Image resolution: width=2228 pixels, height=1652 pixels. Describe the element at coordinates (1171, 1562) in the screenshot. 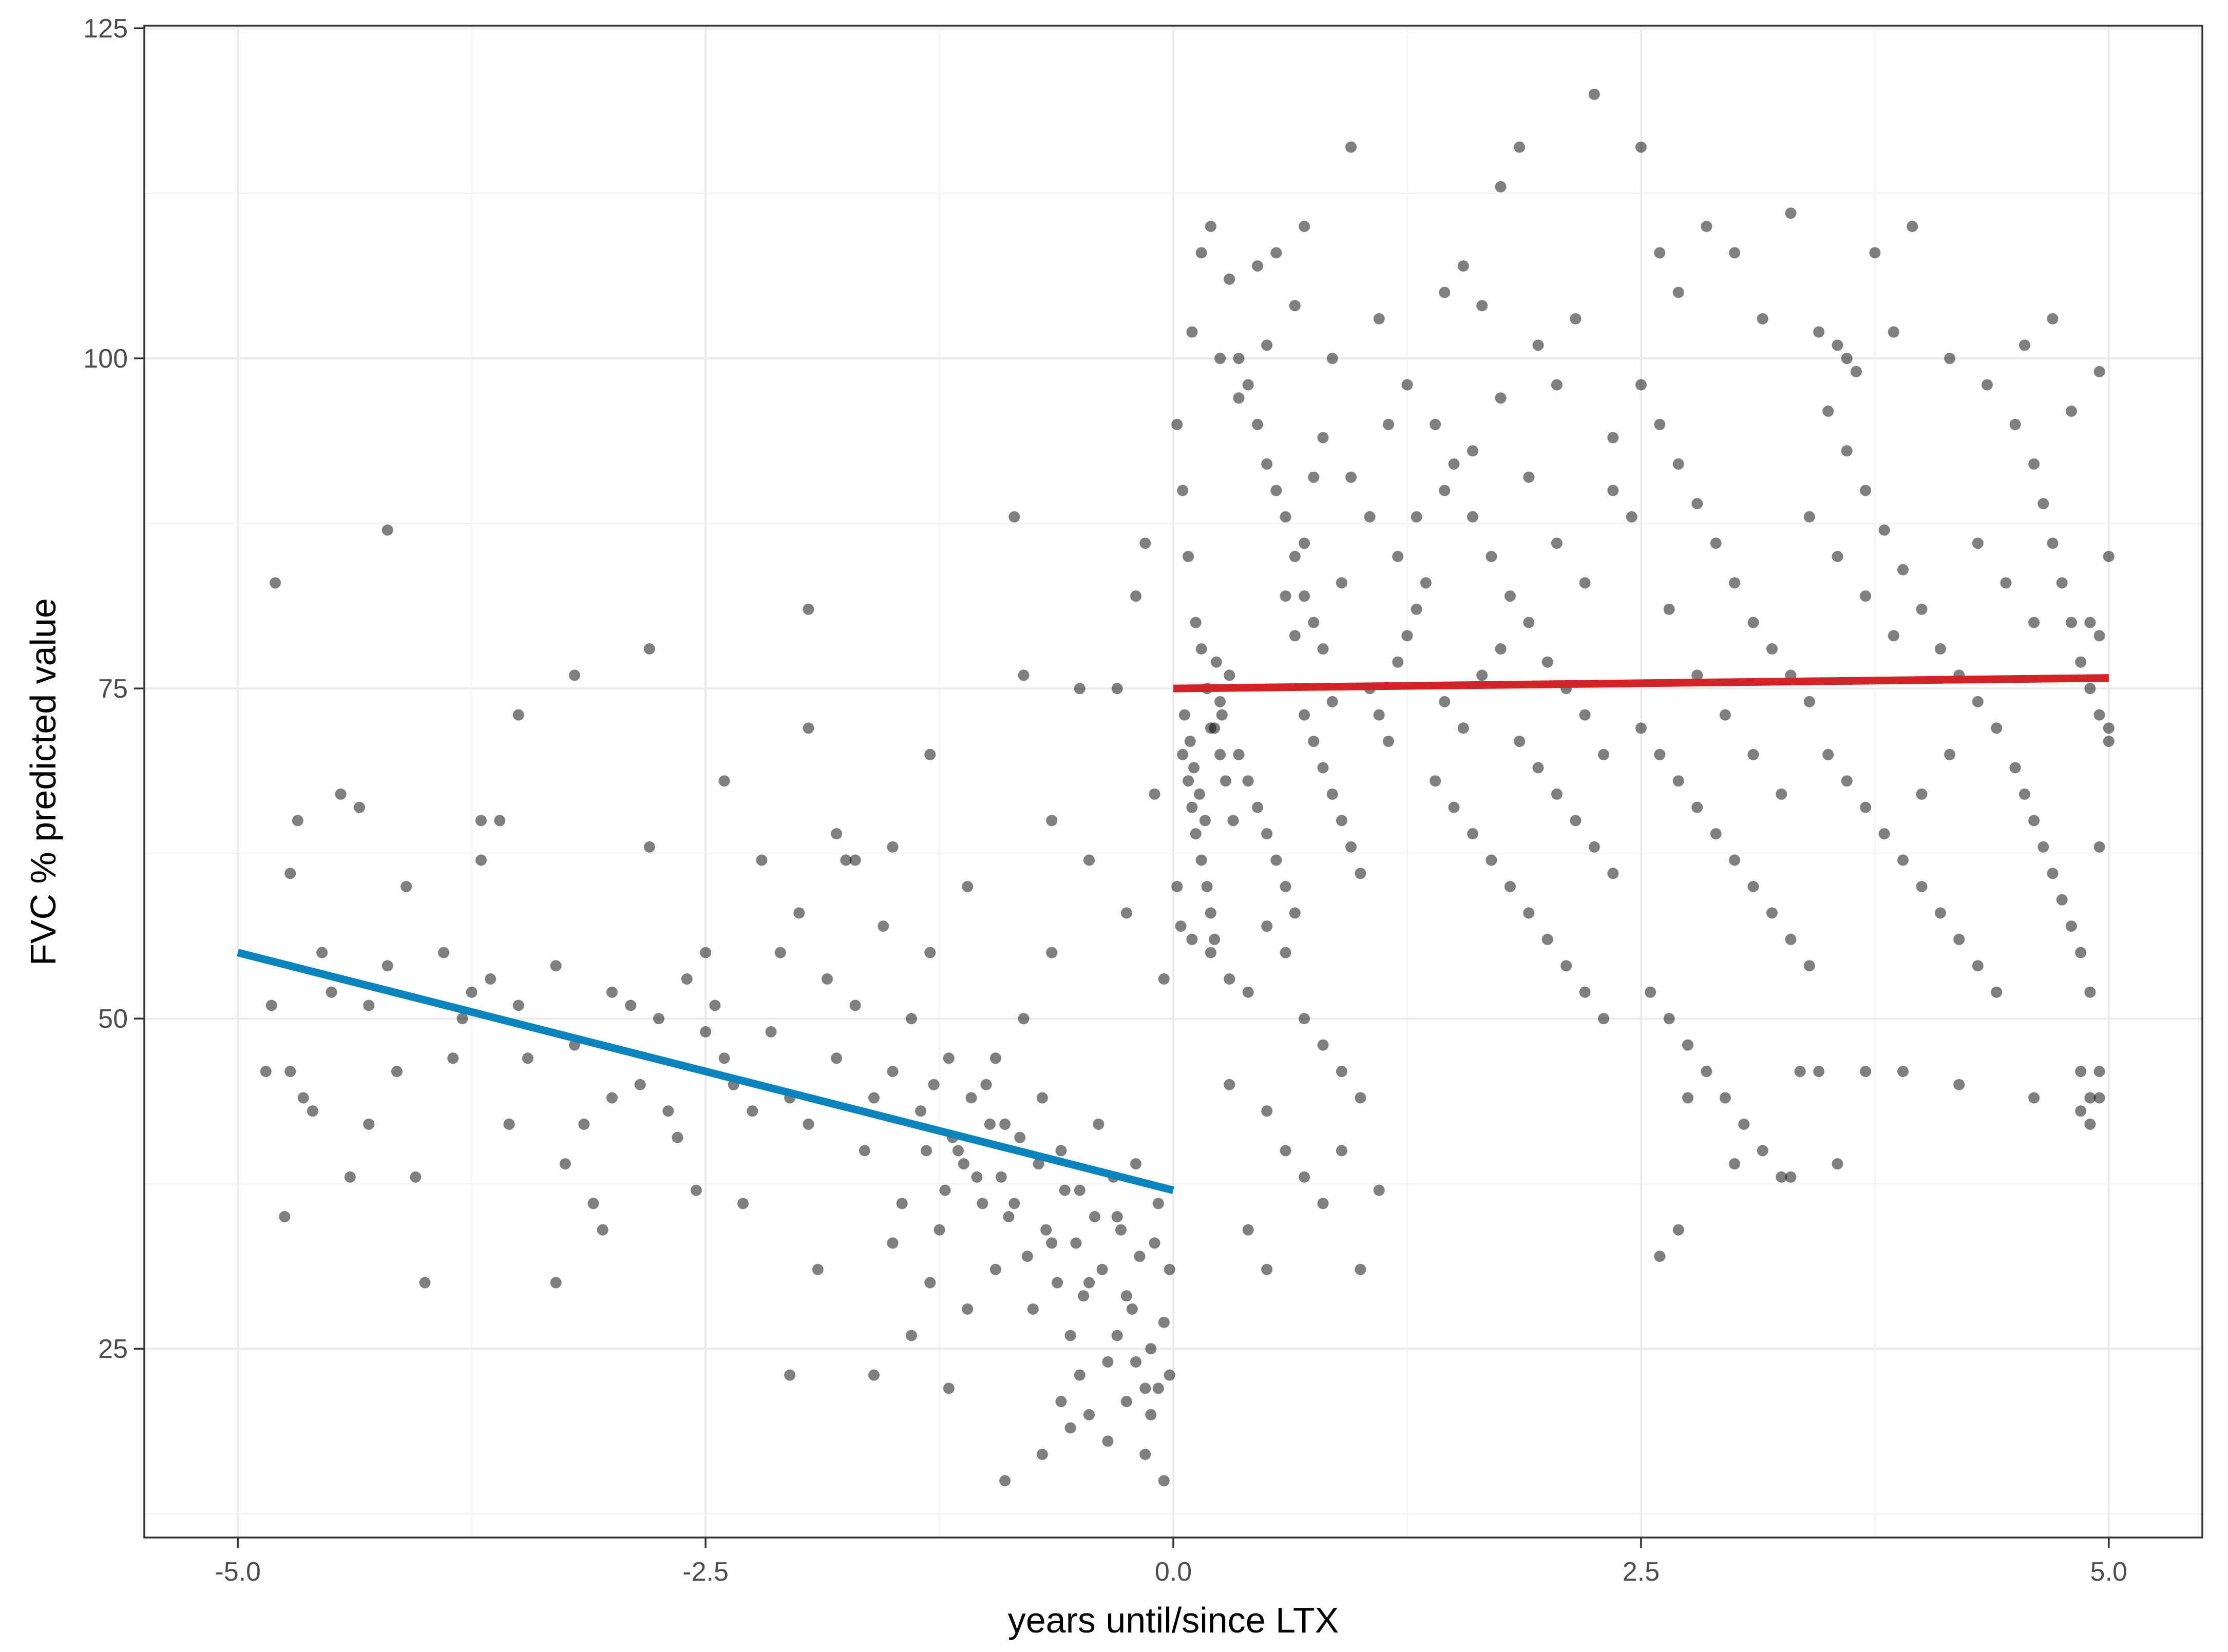

I see `x-axis-ticks: -5.0 -2.5 0.0 2.5 5.0` at that location.